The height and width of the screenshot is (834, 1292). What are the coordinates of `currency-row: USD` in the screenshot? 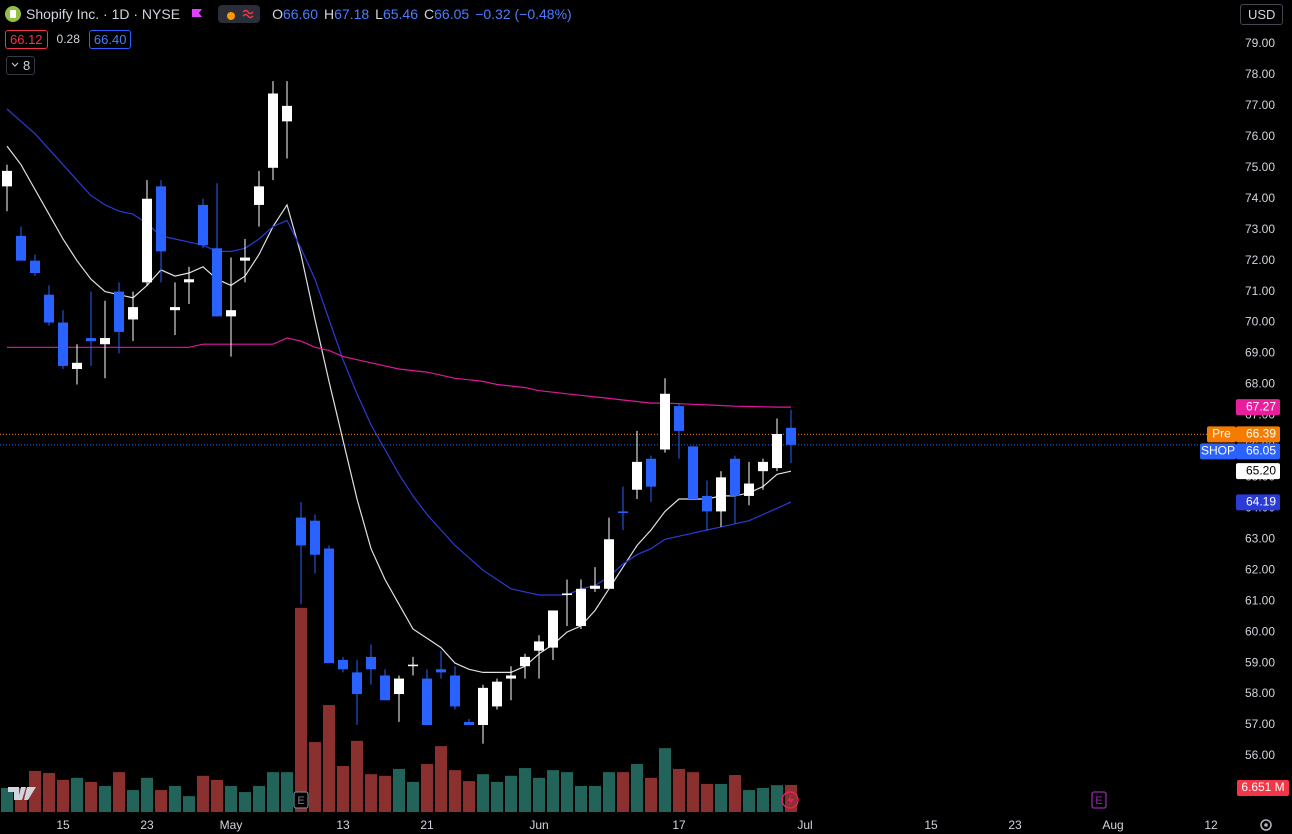 It's located at (1262, 14).